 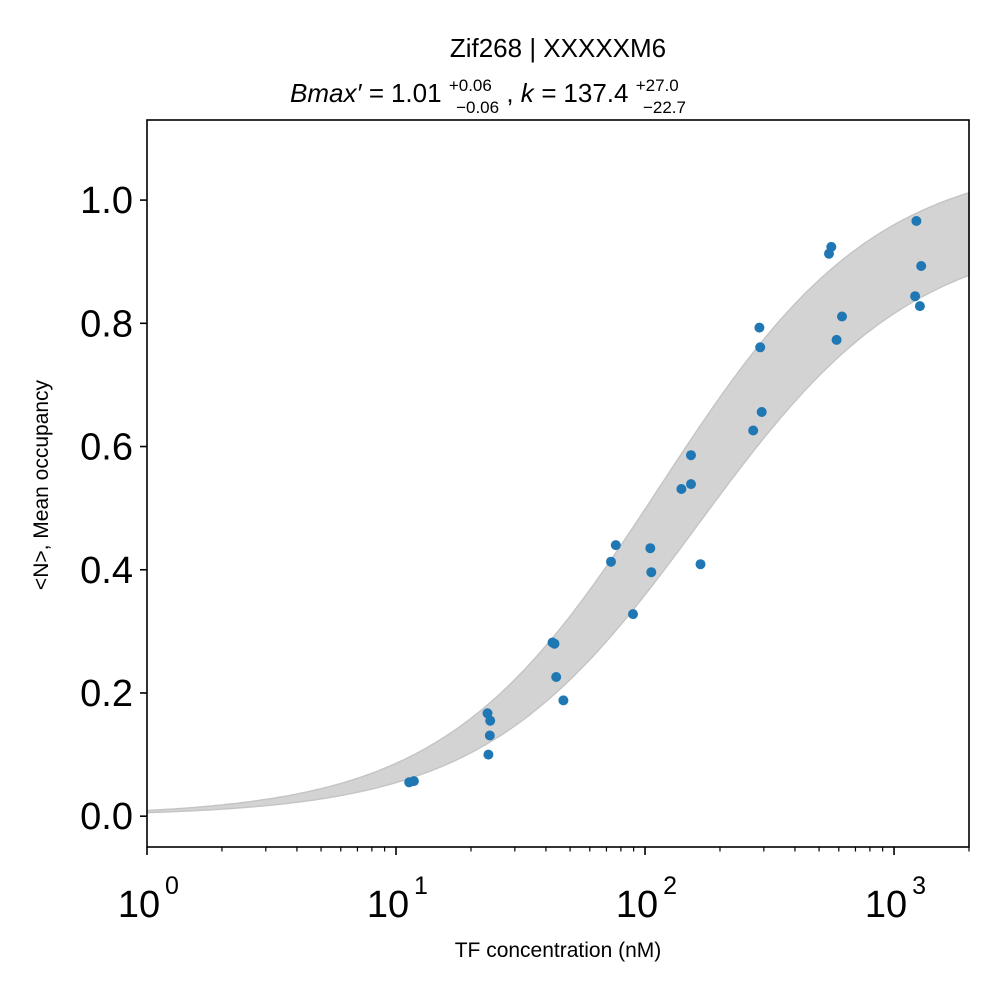 I want to click on subtitle-k-minus: −22.7, so click(x=664, y=107).